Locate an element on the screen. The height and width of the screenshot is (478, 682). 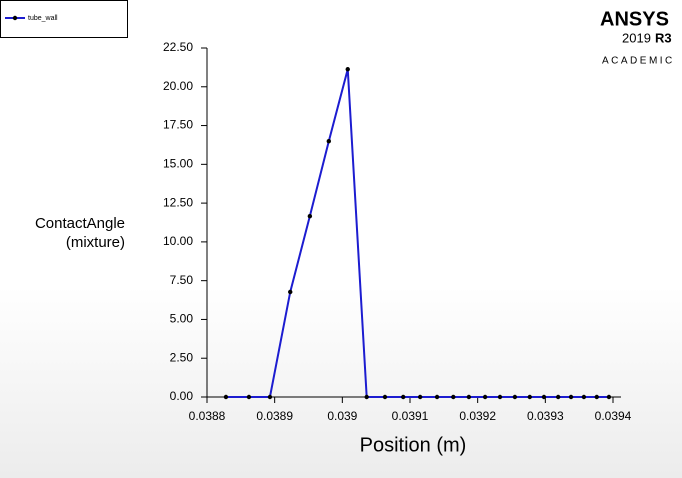
legend-marker is located at coordinates (15, 18).